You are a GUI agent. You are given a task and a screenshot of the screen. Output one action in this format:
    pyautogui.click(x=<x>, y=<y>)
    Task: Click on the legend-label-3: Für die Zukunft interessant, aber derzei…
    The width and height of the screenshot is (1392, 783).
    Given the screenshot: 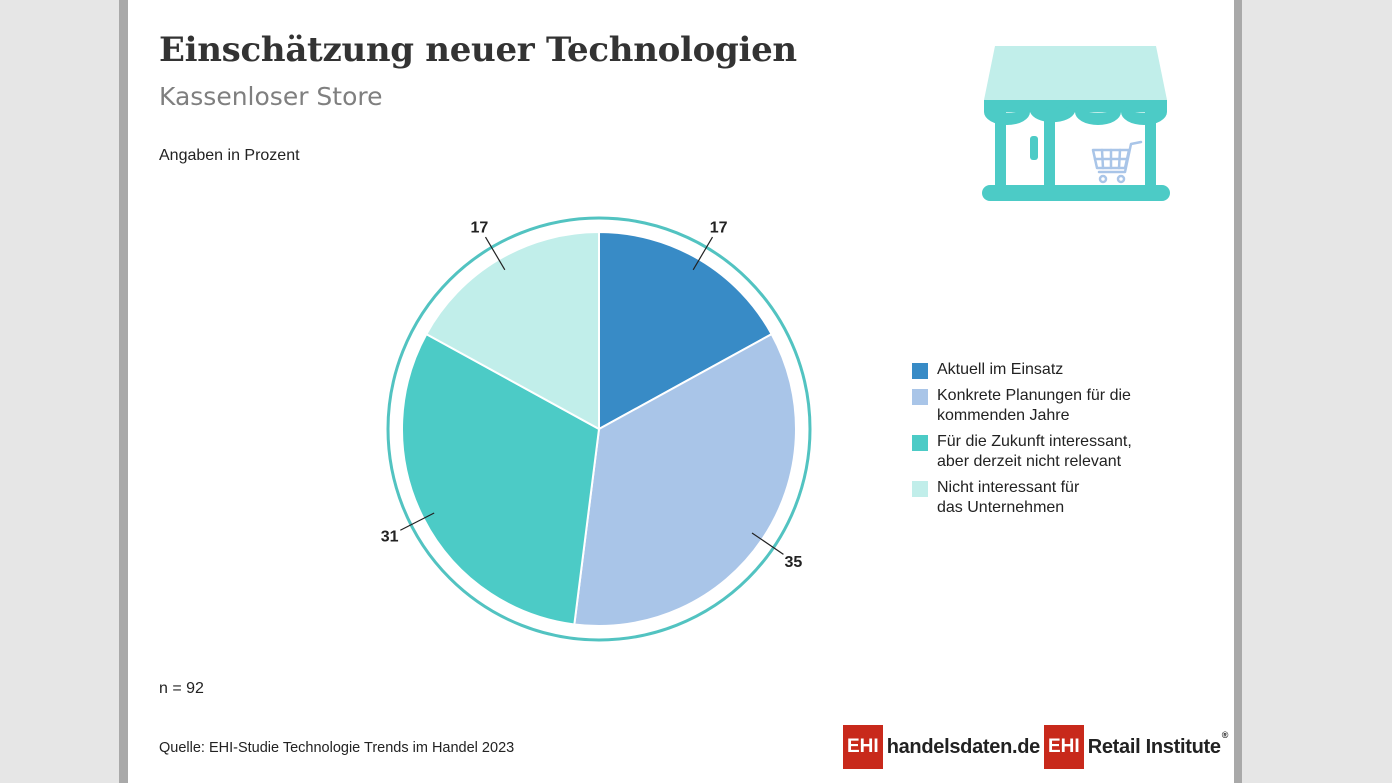 What is the action you would take?
    pyautogui.click(x=1034, y=451)
    